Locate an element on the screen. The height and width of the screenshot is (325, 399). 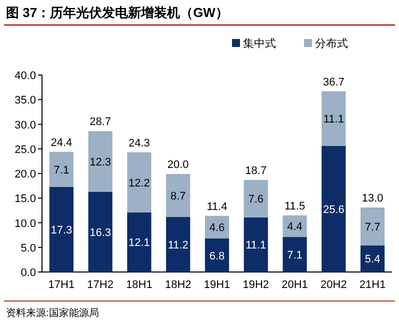
data-label: 11.2 is located at coordinates (178, 245).